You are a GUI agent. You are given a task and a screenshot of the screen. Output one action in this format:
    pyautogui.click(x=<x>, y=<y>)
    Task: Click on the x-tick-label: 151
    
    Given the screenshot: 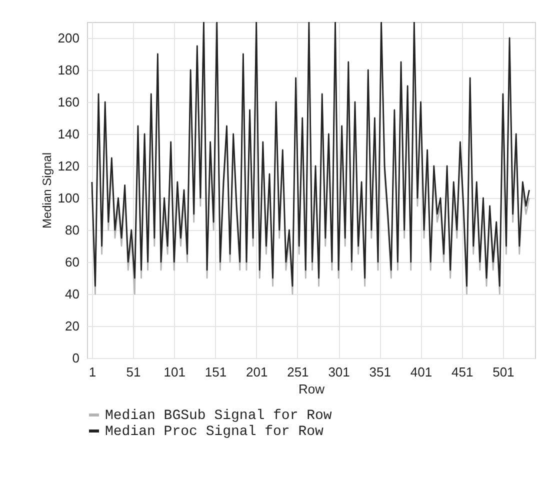 What is the action you would take?
    pyautogui.click(x=215, y=372)
    